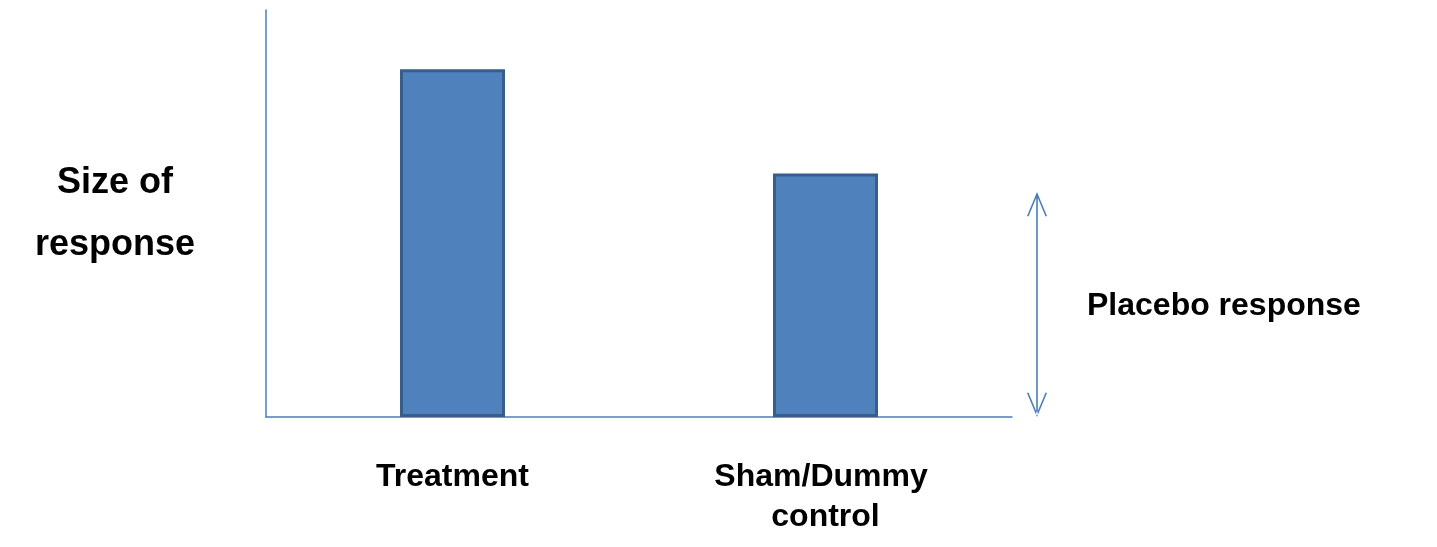 The width and height of the screenshot is (1437, 547). What do you see at coordinates (825, 495) in the screenshot?
I see `x-tick-label: Sham/Dummy control` at bounding box center [825, 495].